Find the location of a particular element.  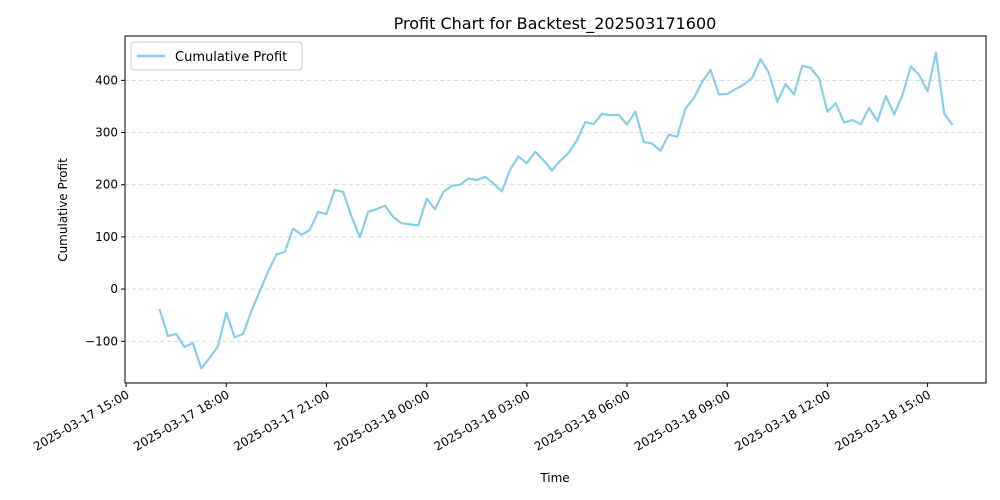

x-tick-label: 2025-03-17 15:00 is located at coordinates (81, 420).